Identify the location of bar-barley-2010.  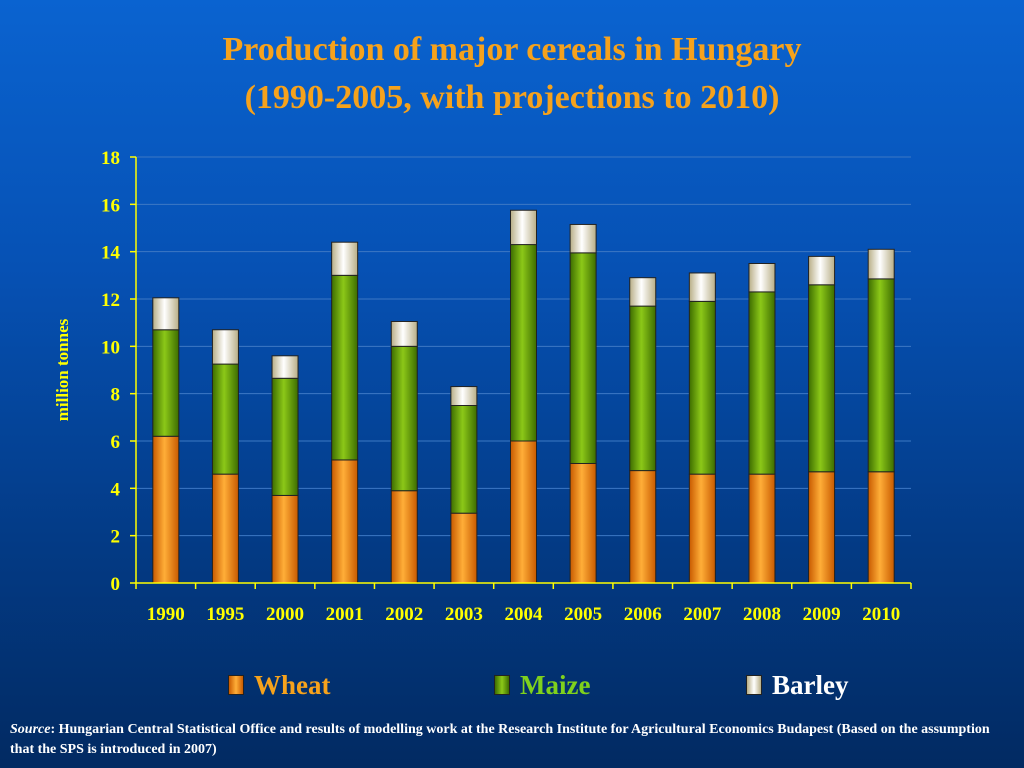
(881, 264).